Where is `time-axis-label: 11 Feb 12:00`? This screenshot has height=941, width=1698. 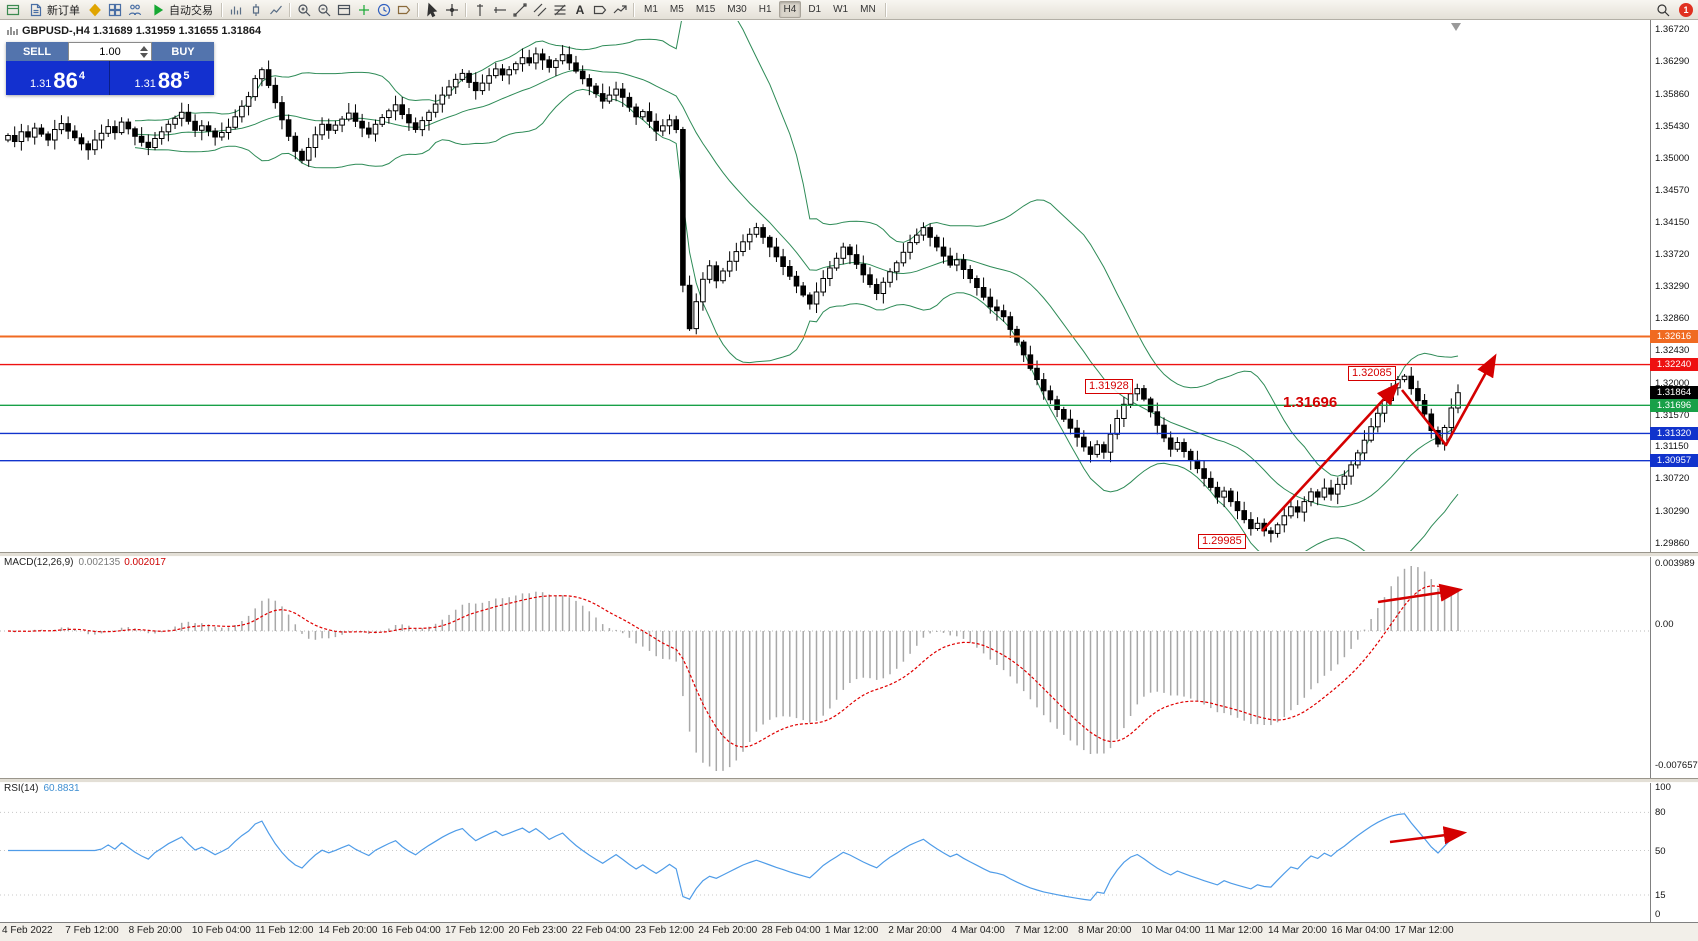
time-axis-label: 11 Feb 12:00 is located at coordinates (284, 930).